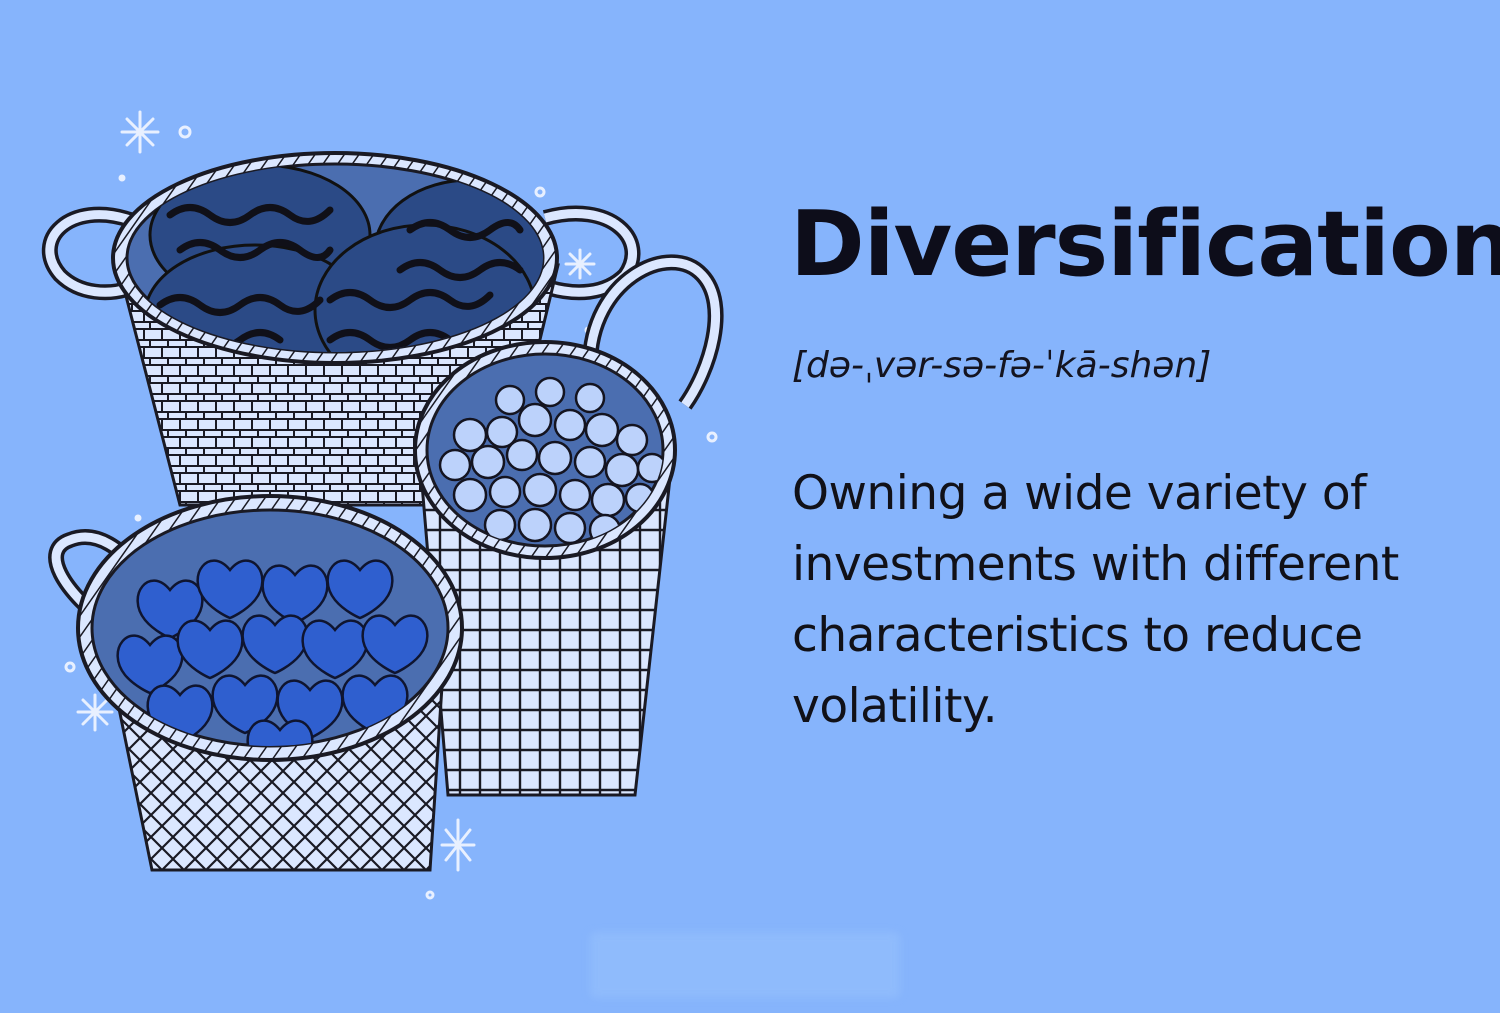  I want to click on pronunciation: [də-ˌvər-sə-fə-ˈkā-shən], so click(1002, 365).